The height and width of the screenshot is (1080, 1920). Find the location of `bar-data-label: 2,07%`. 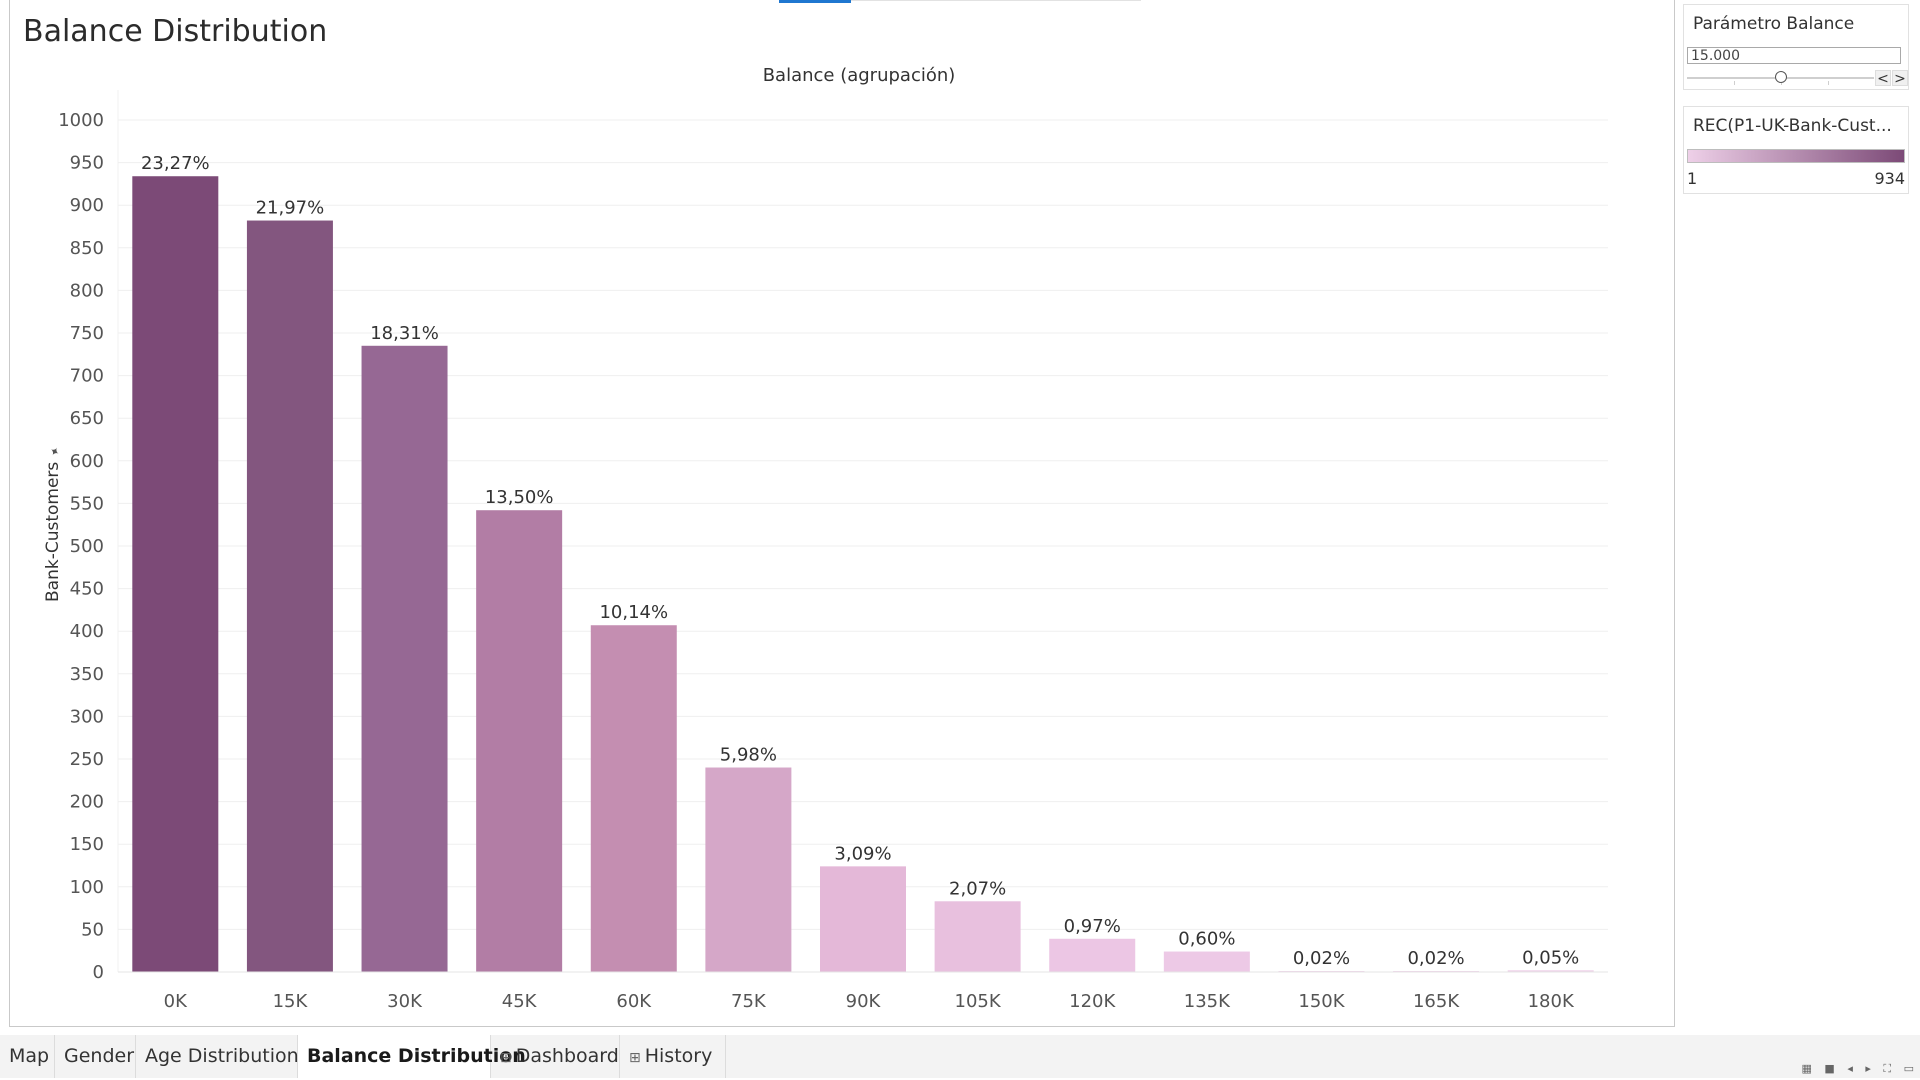

bar-data-label: 2,07% is located at coordinates (977, 888).